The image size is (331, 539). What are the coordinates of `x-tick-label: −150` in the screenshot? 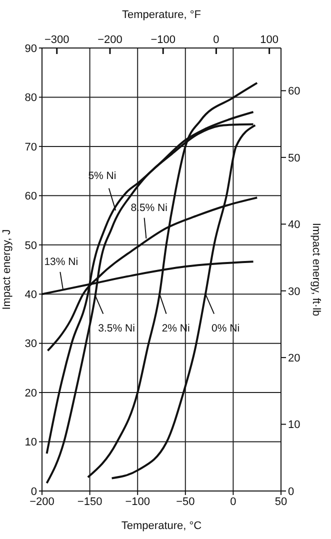 It's located at (89, 502).